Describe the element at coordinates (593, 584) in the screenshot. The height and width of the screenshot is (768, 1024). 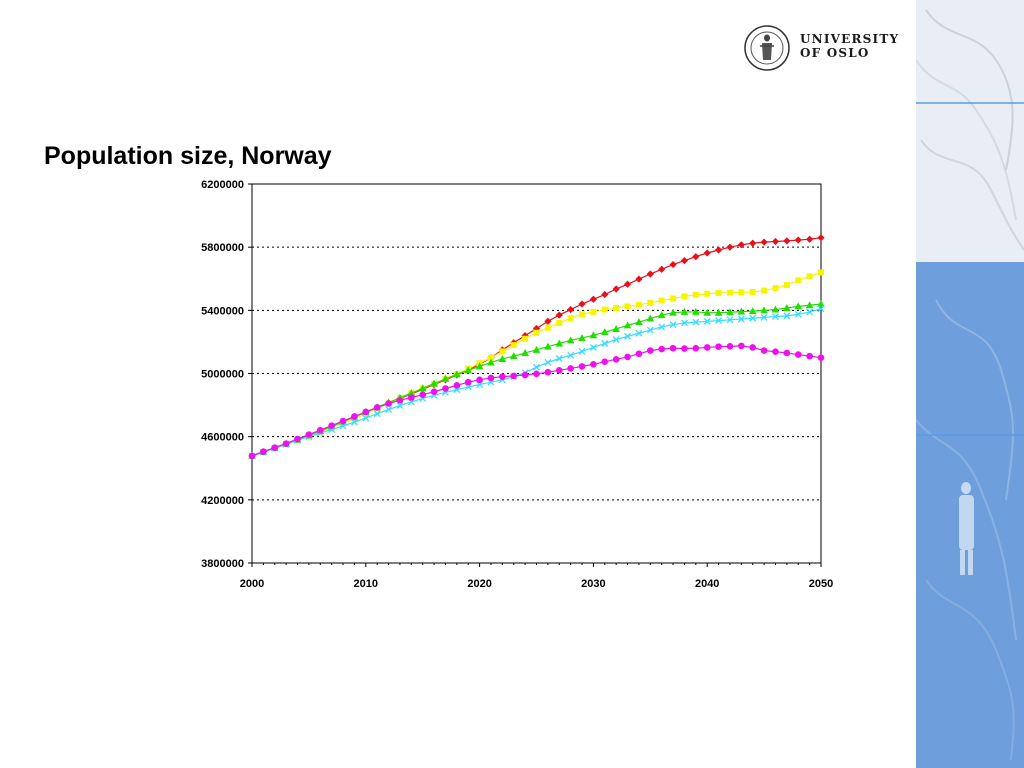
I see `x-tick-label: 2030` at that location.